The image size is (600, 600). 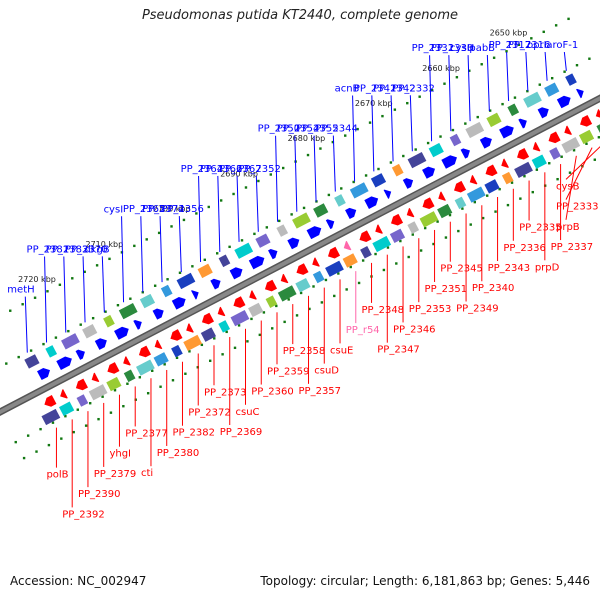 I want to click on gene-label-dkgb: dkgB, so click(x=96, y=249).